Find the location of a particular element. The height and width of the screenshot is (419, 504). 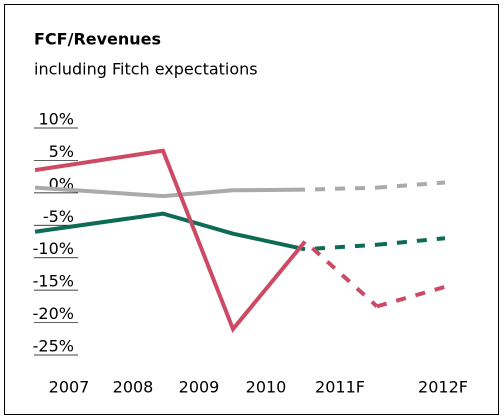

x-tick-label: 2010 is located at coordinates (266, 387).